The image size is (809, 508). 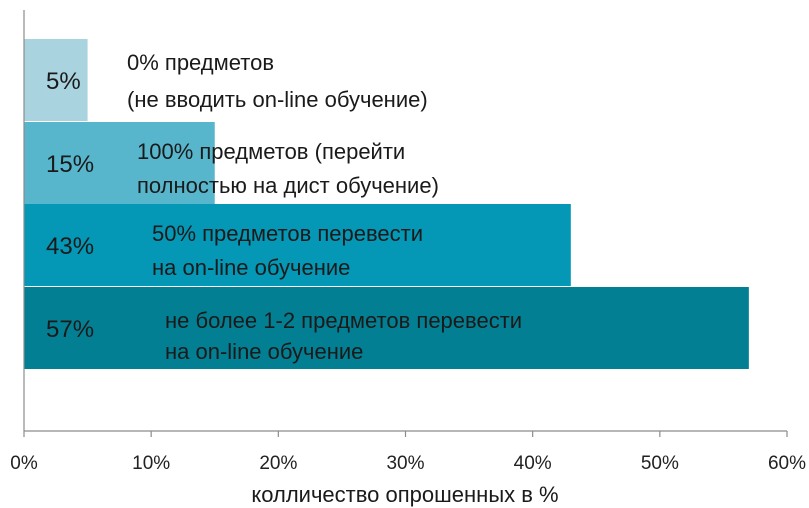 What do you see at coordinates (63, 81) in the screenshot?
I see `bar-value-label-1: 5%` at bounding box center [63, 81].